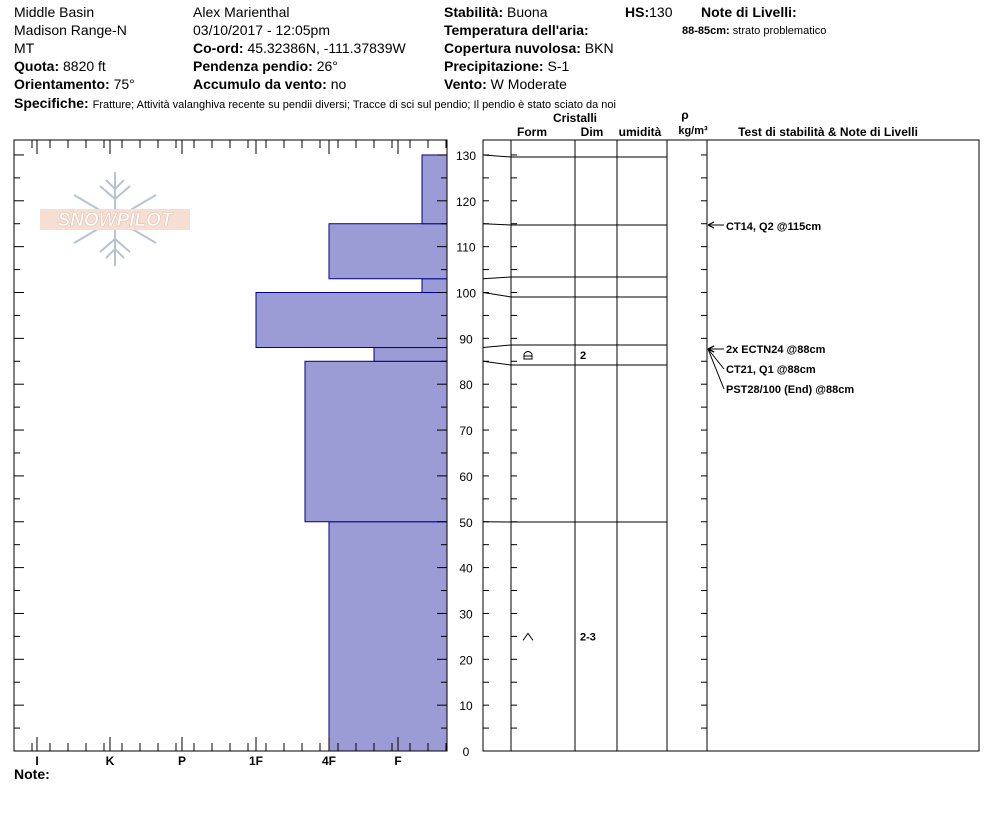 This screenshot has width=994, height=840. What do you see at coordinates (32, 774) in the screenshot?
I see `notes-label: Note:` at bounding box center [32, 774].